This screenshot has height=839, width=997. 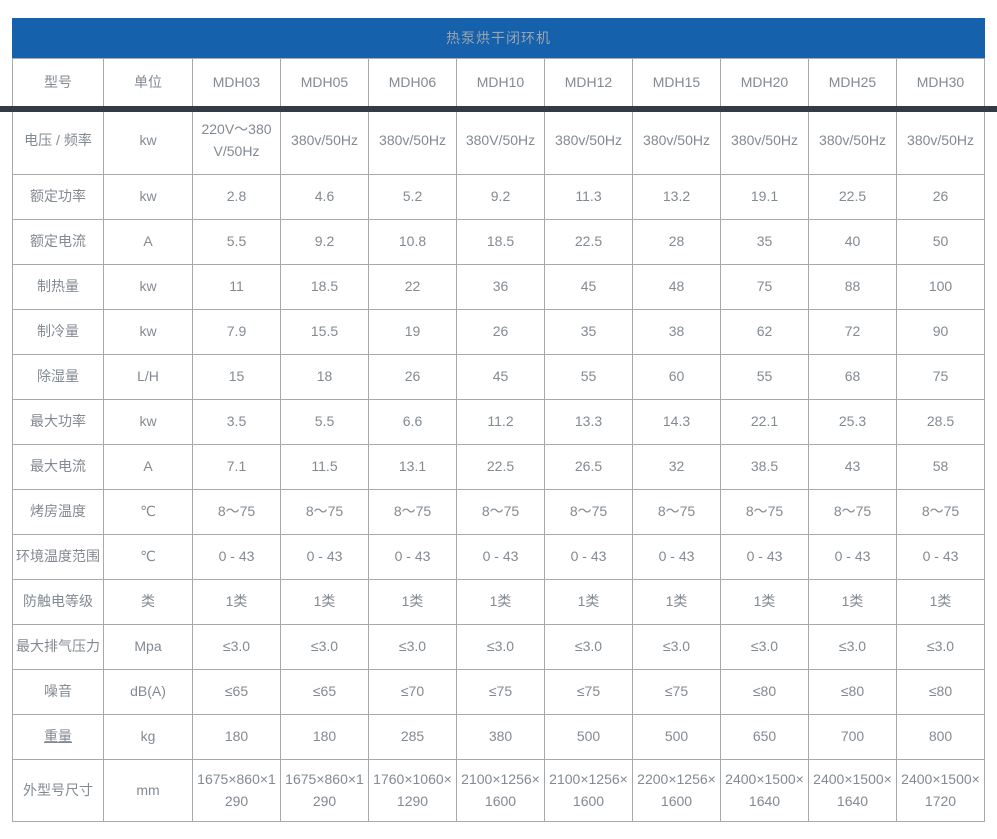 I want to click on value-cell: 90, so click(x=940, y=332).